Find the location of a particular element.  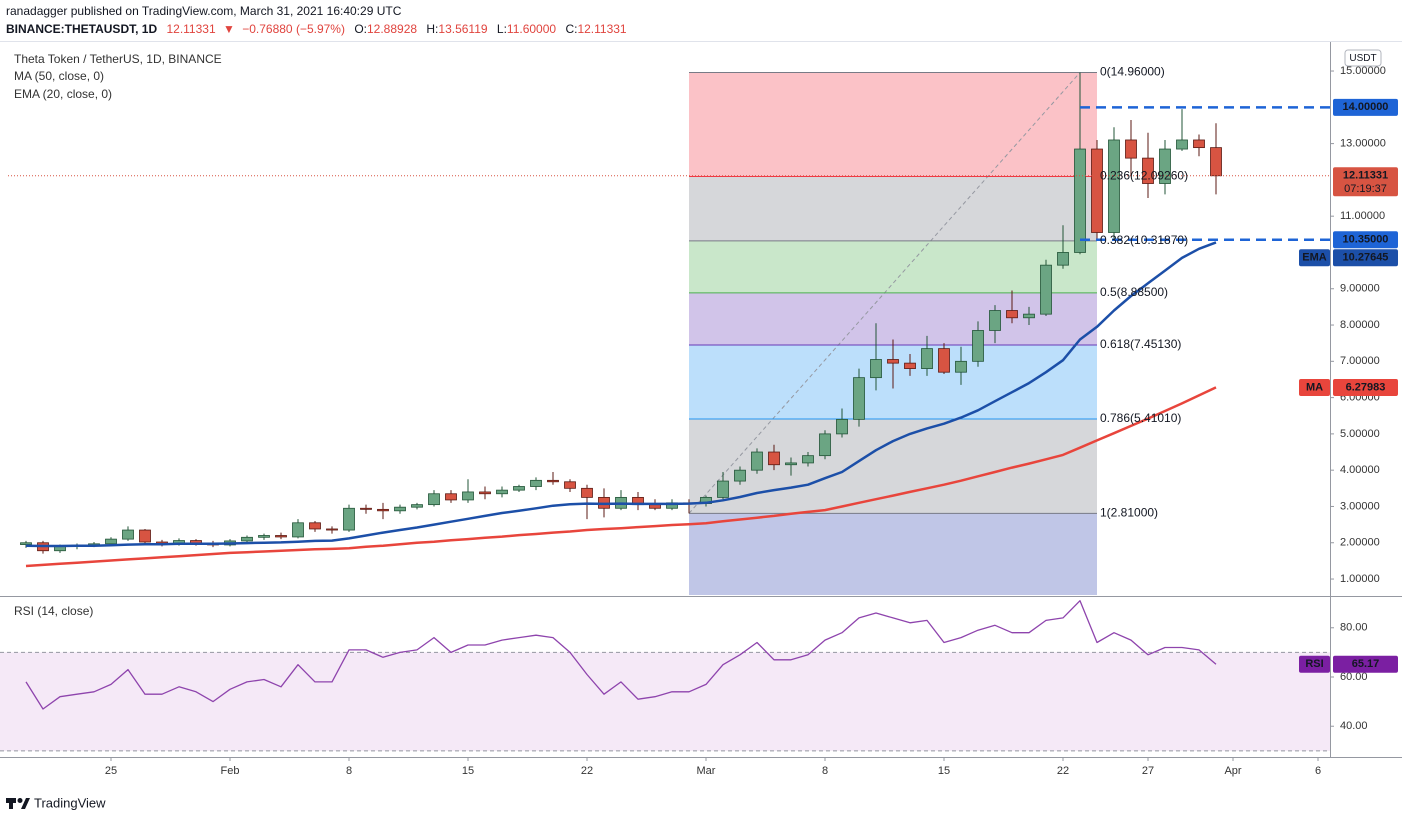

symbol: BINANCE:THETAUSDT, 1D is located at coordinates (81, 29).